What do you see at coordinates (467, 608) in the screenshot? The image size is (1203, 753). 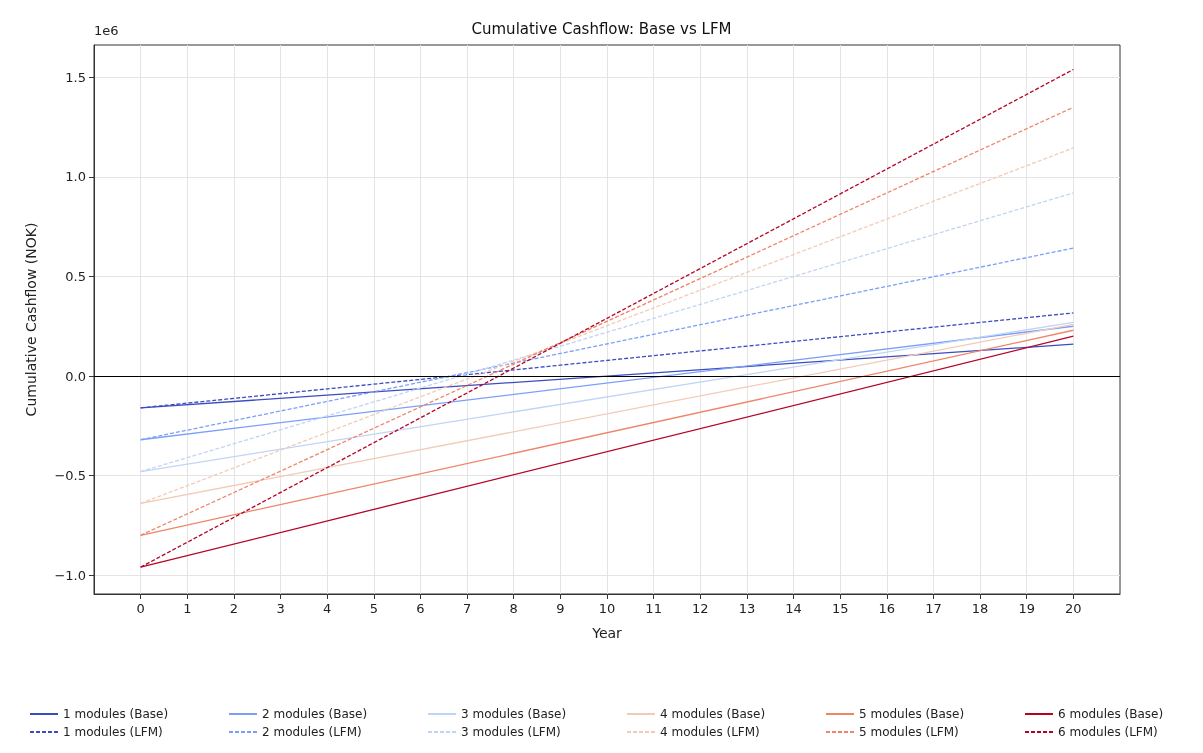 I see `x-tick-label: 7` at bounding box center [467, 608].